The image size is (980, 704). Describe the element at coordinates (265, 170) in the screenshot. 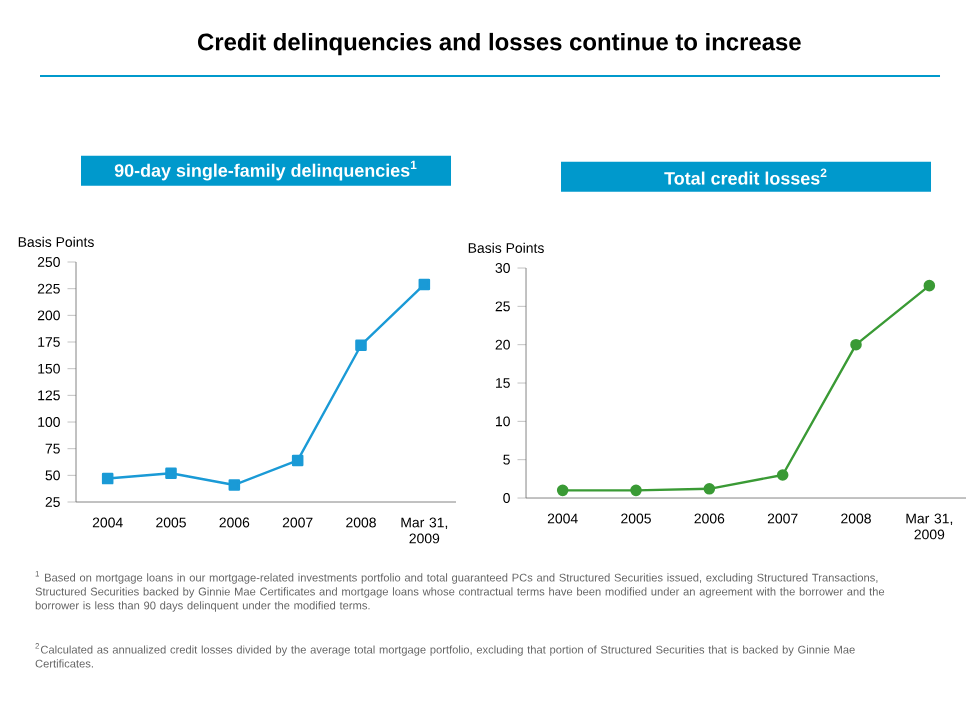

I see `chart-title: 90-day single-family delinquencies$^{1}$` at that location.